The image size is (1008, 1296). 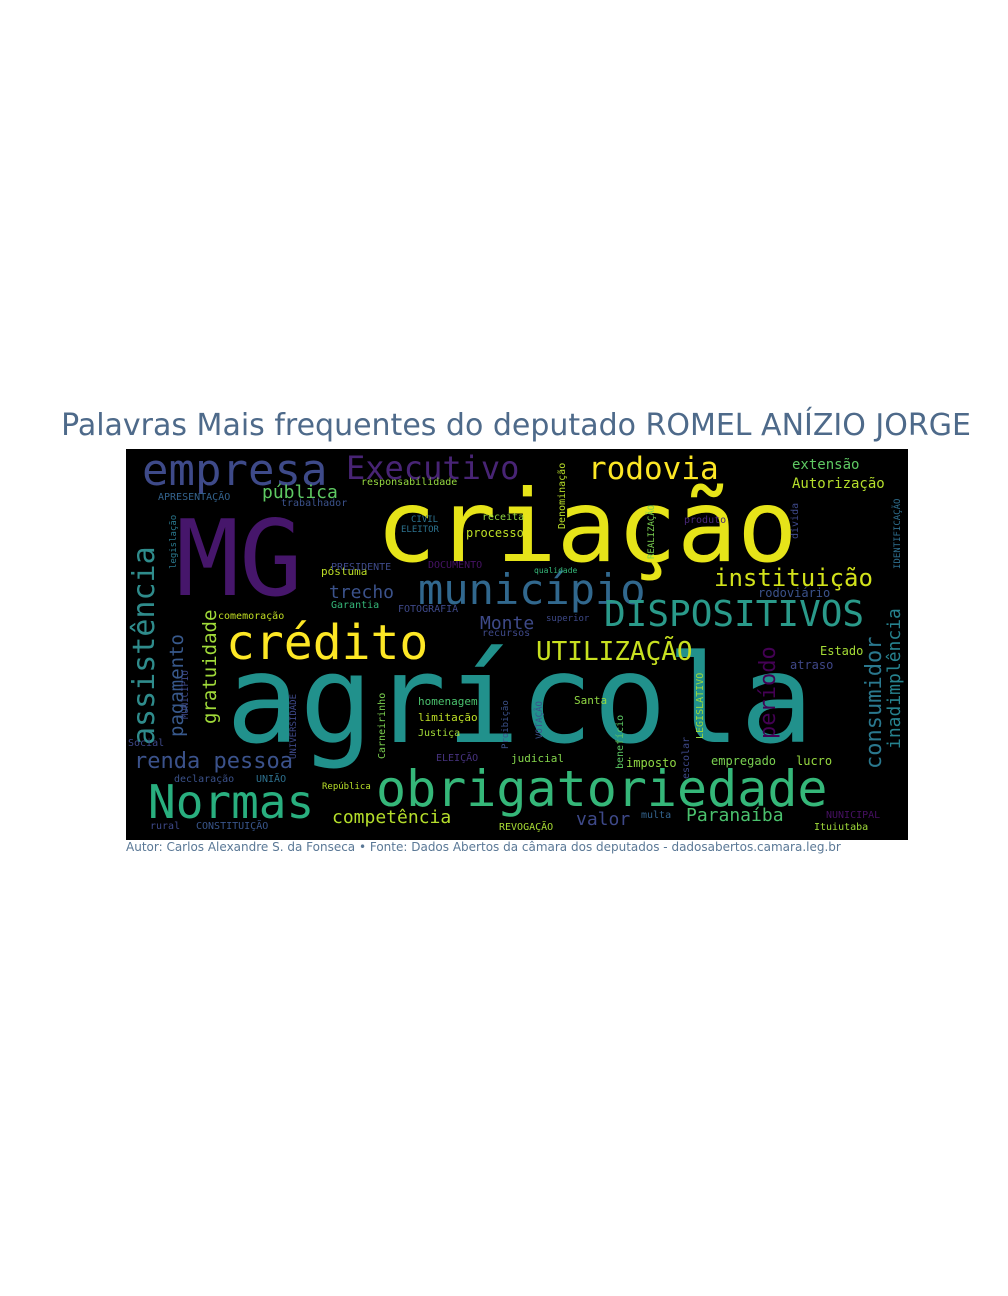 What do you see at coordinates (614, 652) in the screenshot?
I see `word: UTILIZAÇÃO` at bounding box center [614, 652].